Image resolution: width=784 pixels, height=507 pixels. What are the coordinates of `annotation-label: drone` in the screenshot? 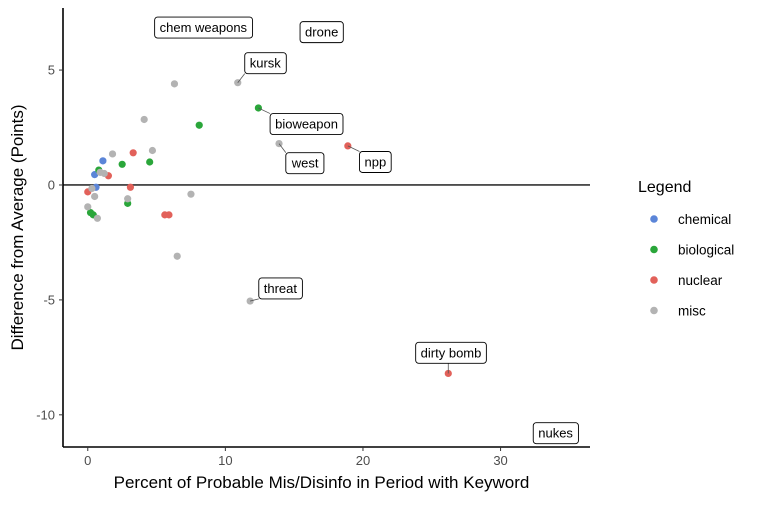 It's located at (321, 32).